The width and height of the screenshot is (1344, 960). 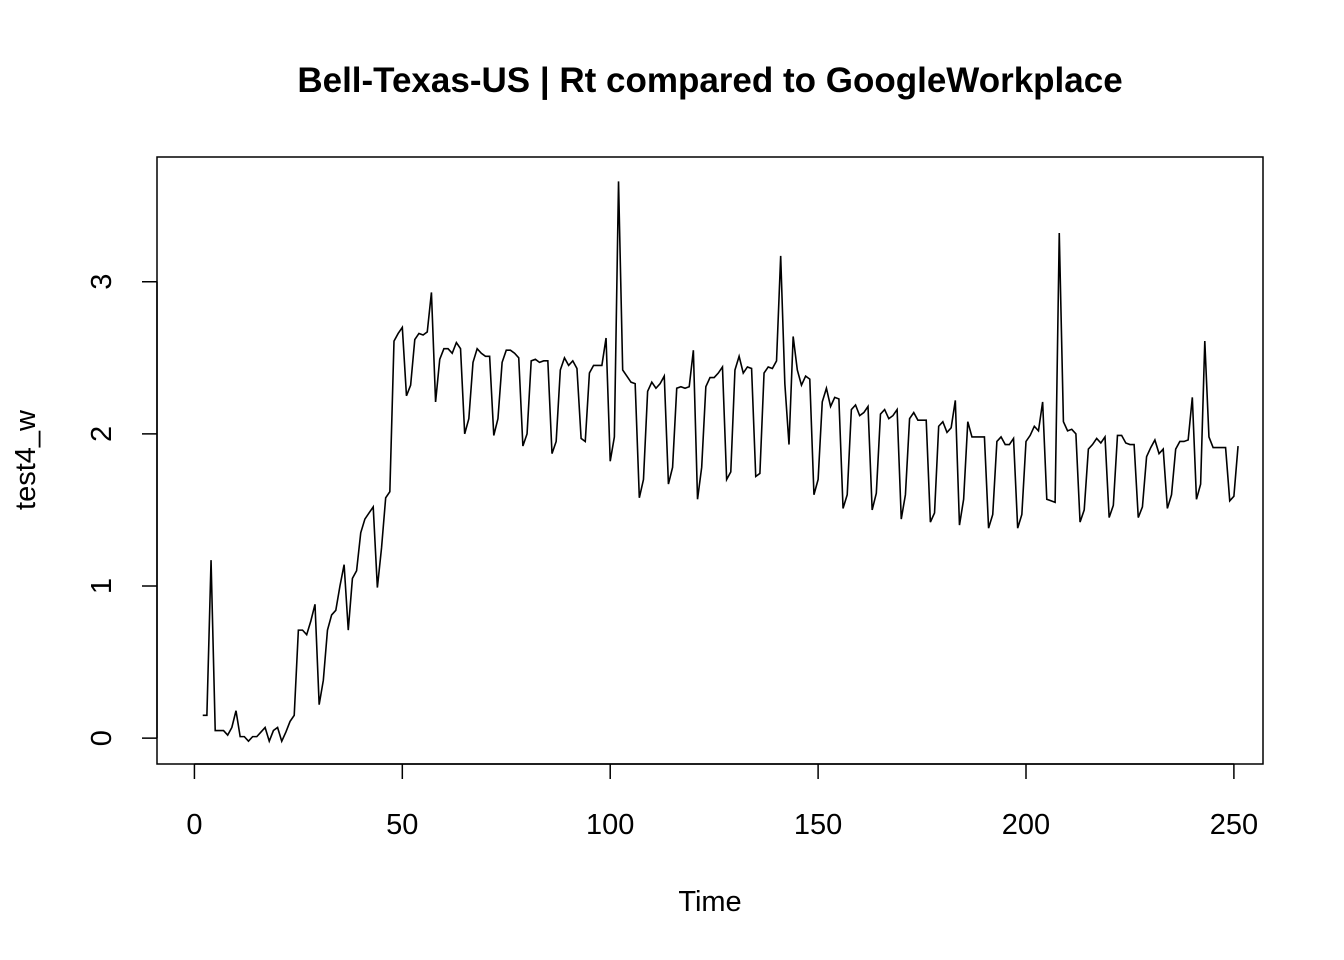 I want to click on x-tick-label: 50, so click(x=402, y=825).